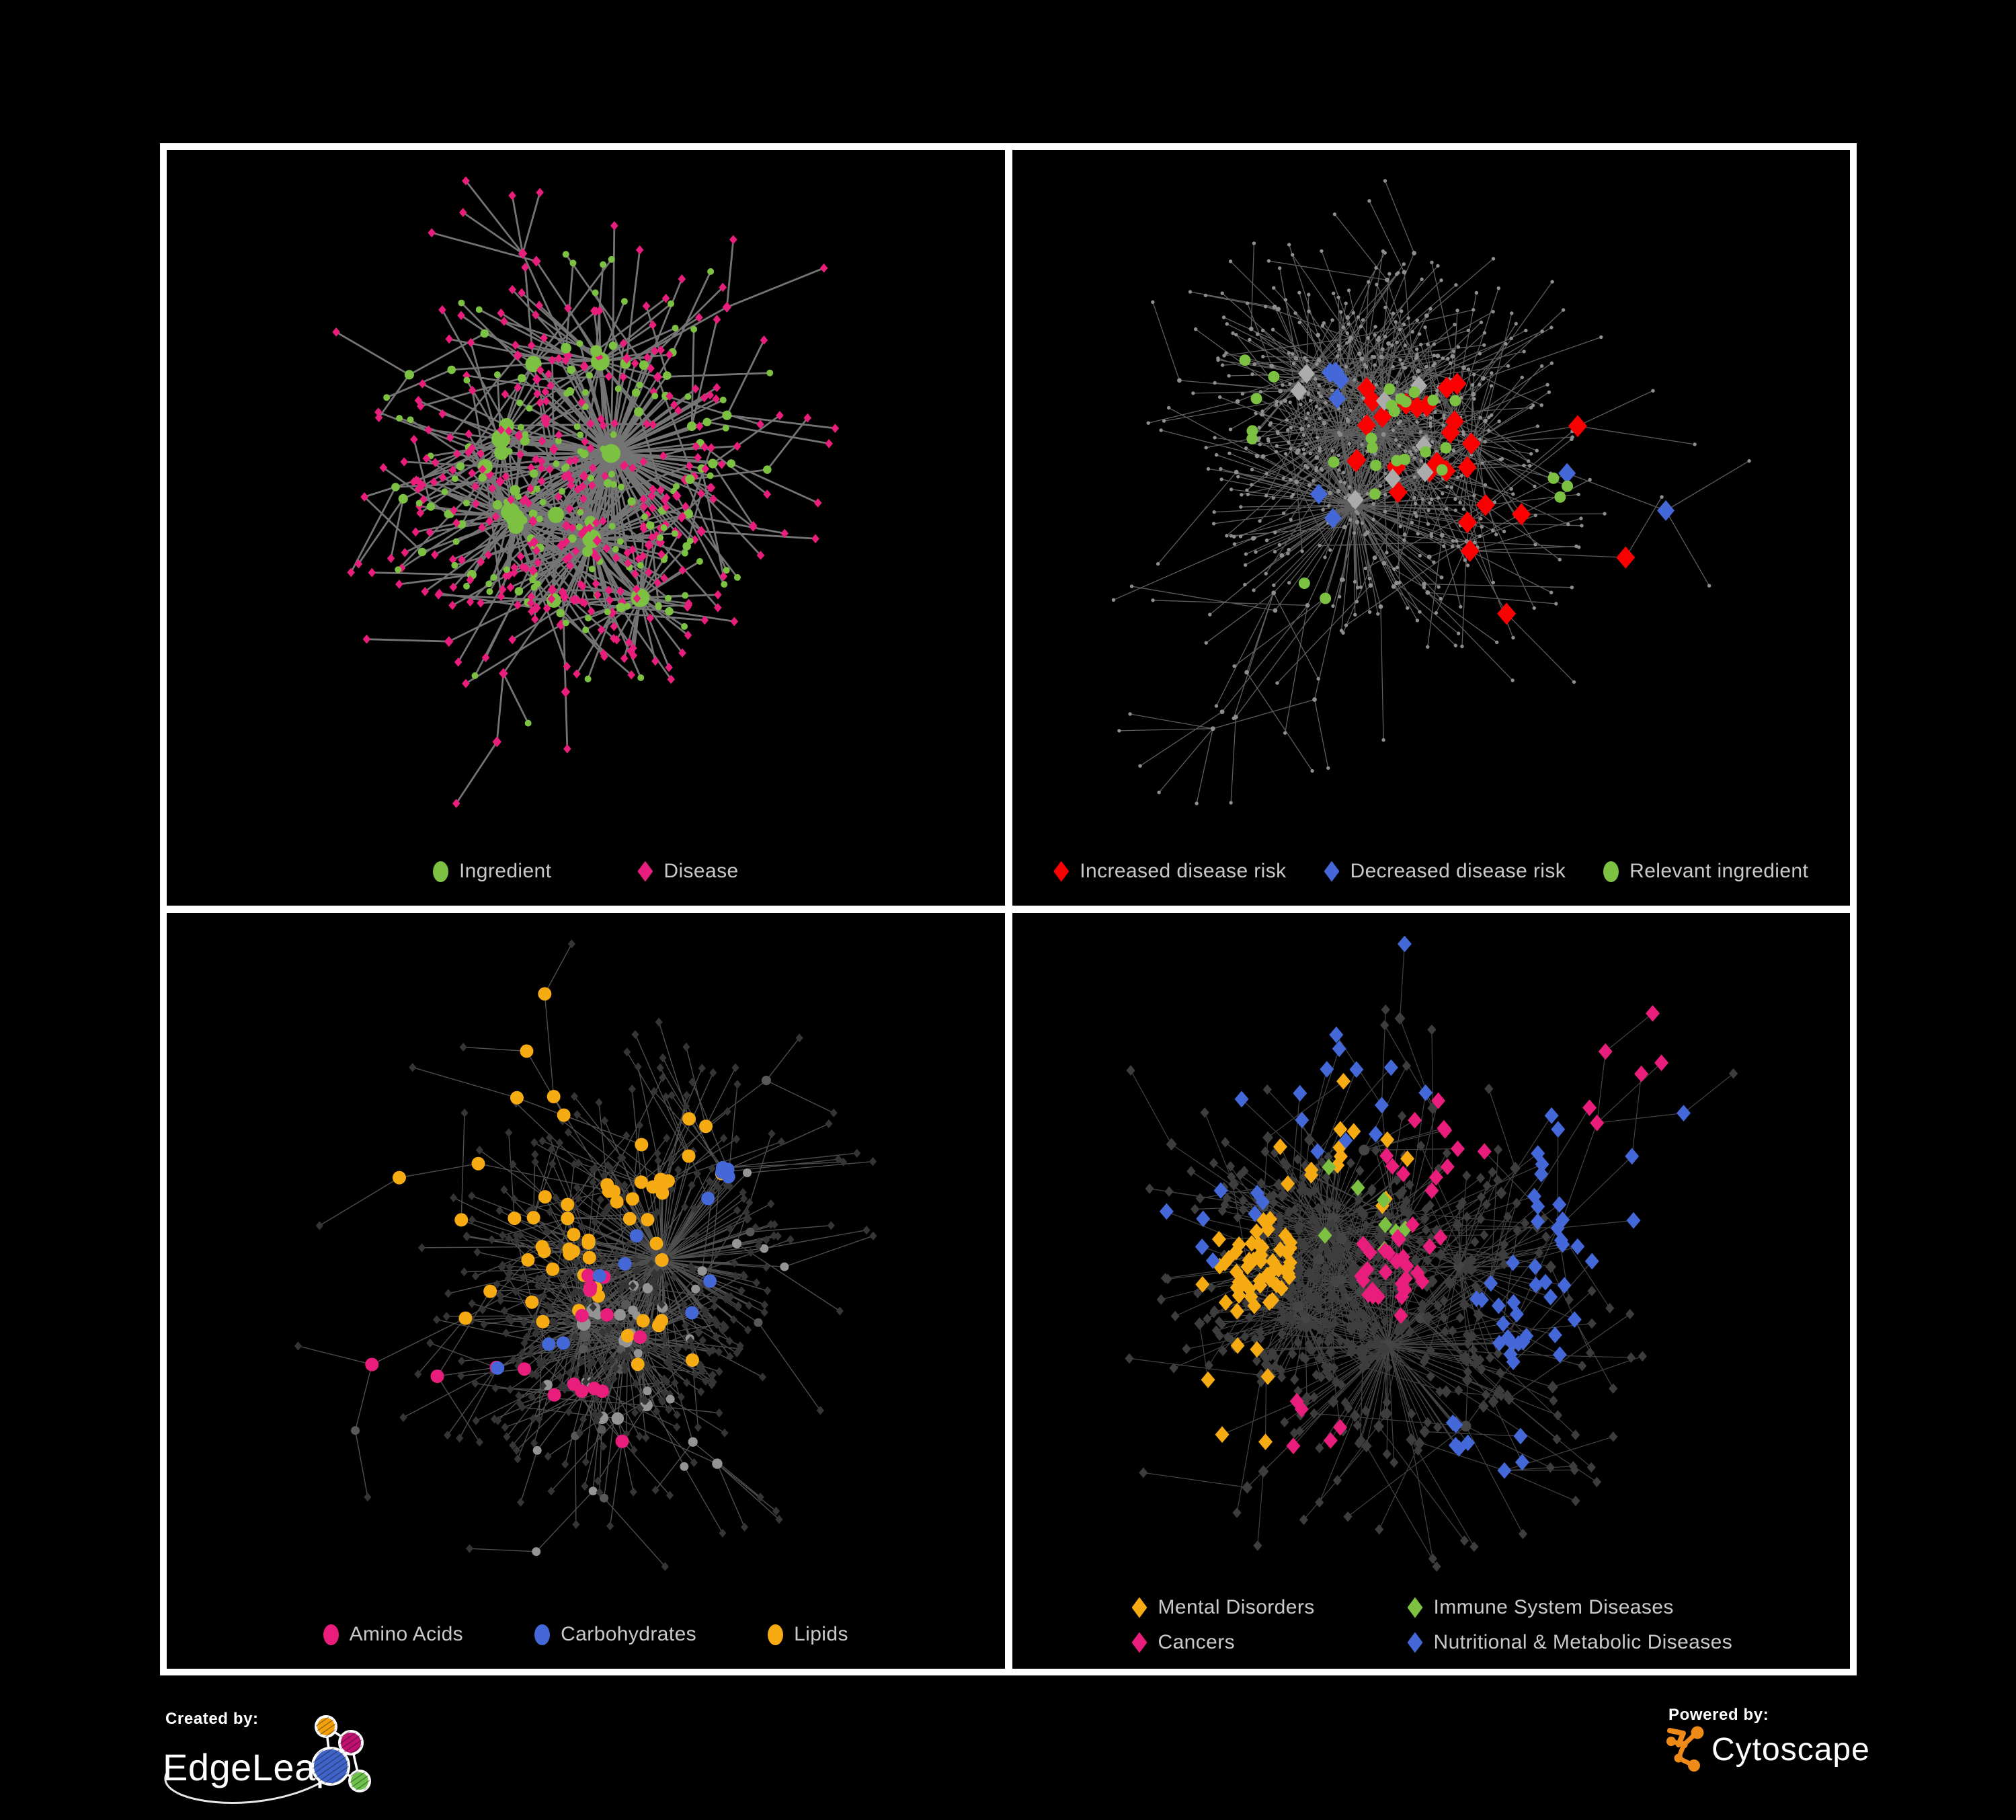 Image resolution: width=2016 pixels, height=1820 pixels. I want to click on legend-label: Immune System Diseases, so click(1553, 1607).